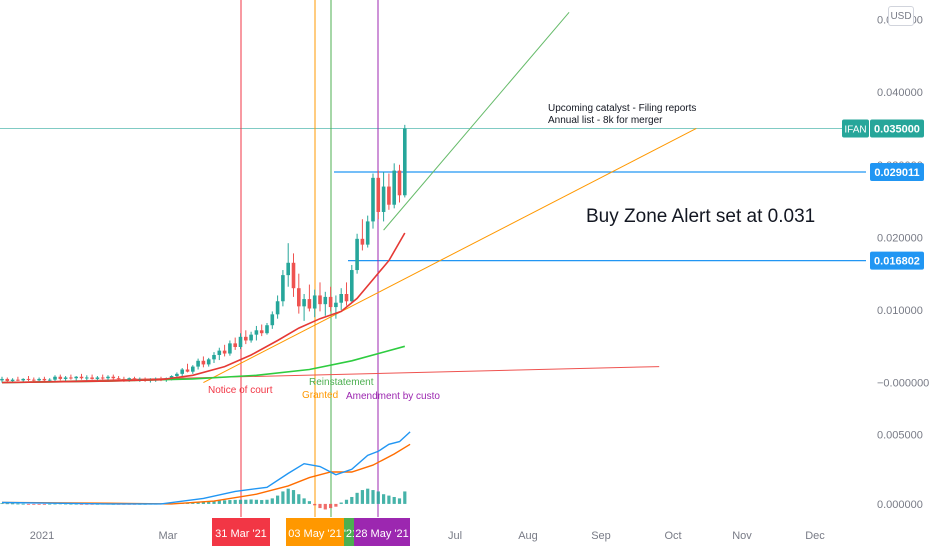 The height and width of the screenshot is (550, 932). I want to click on price-level-tag: 0.016802, so click(897, 260).